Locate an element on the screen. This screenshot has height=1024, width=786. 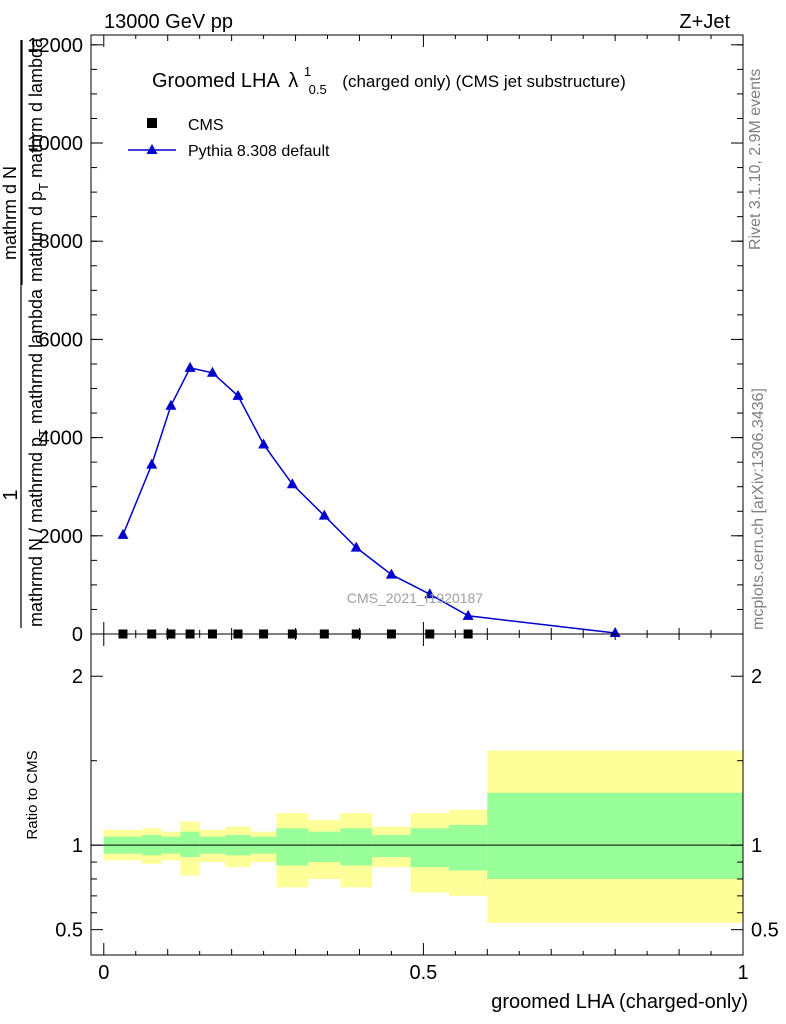
watermark: CMS_2021_I1920187 is located at coordinates (415, 598).